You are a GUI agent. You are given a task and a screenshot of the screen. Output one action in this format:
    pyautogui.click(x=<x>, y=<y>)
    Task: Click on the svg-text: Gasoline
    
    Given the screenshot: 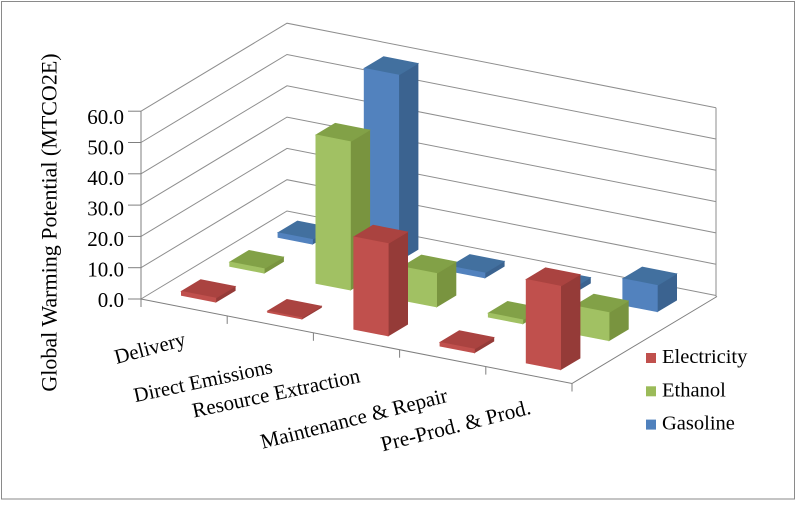 What is the action you would take?
    pyautogui.click(x=698, y=424)
    